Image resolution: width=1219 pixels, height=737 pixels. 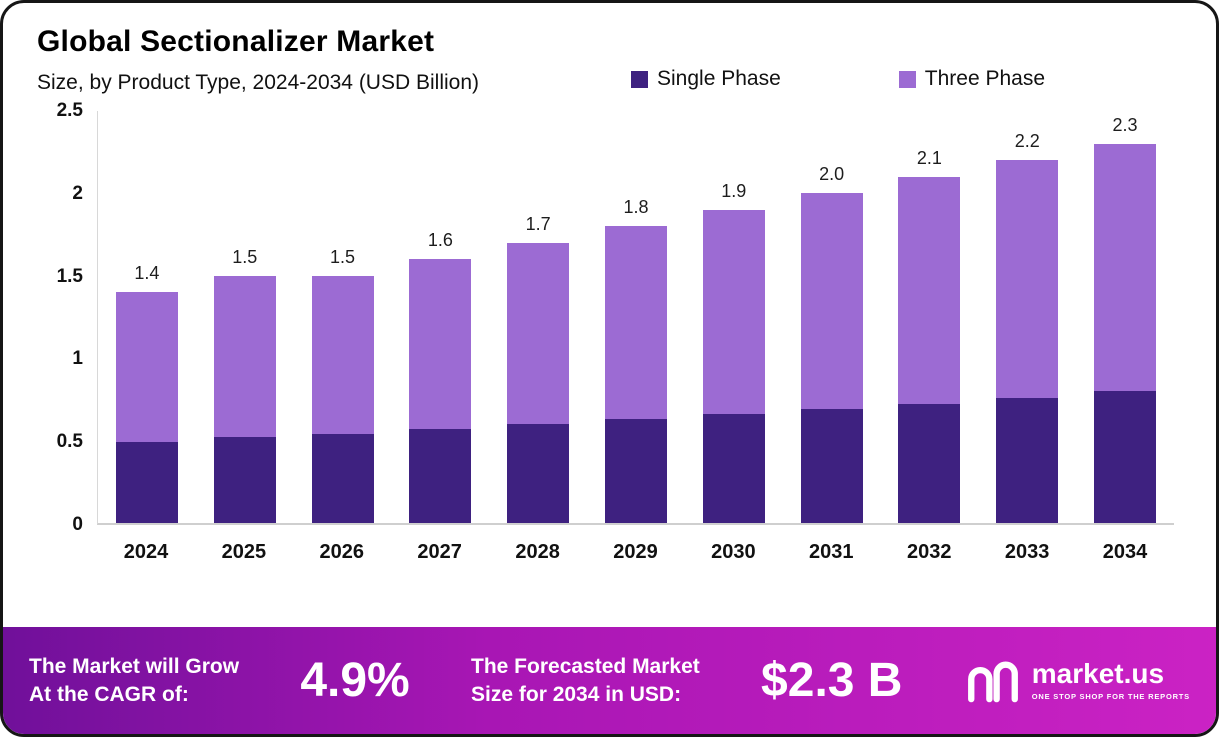 I want to click on x-axis-label: 2031, so click(x=831, y=552).